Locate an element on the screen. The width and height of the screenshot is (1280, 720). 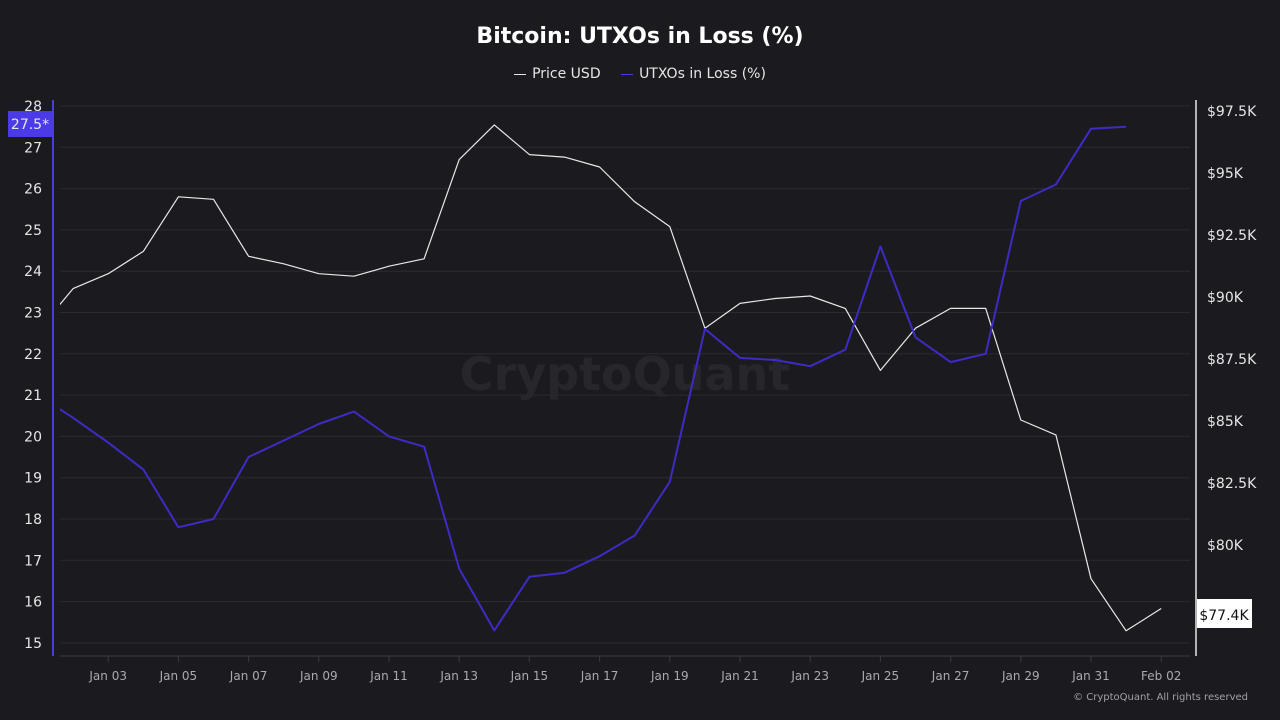
right-tick-label: $95K is located at coordinates (1225, 174).